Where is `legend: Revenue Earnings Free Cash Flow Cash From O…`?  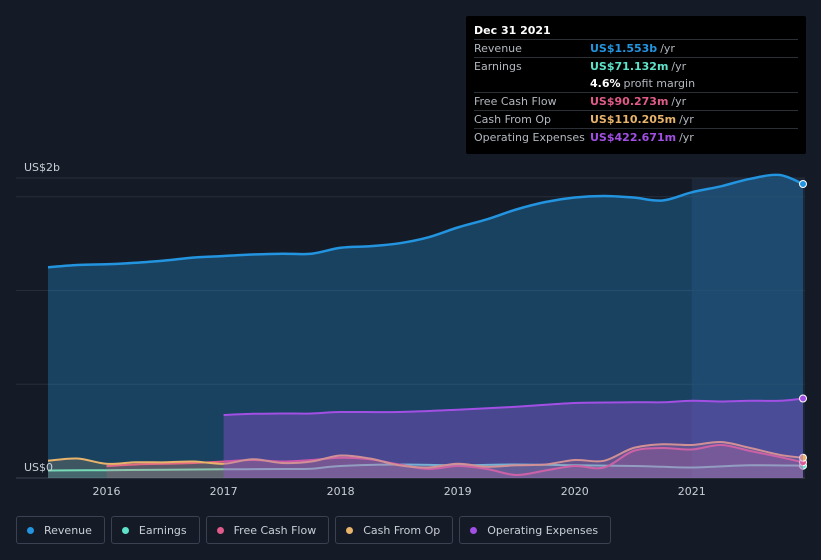 legend: Revenue Earnings Free Cash Flow Cash From O… is located at coordinates (314, 530).